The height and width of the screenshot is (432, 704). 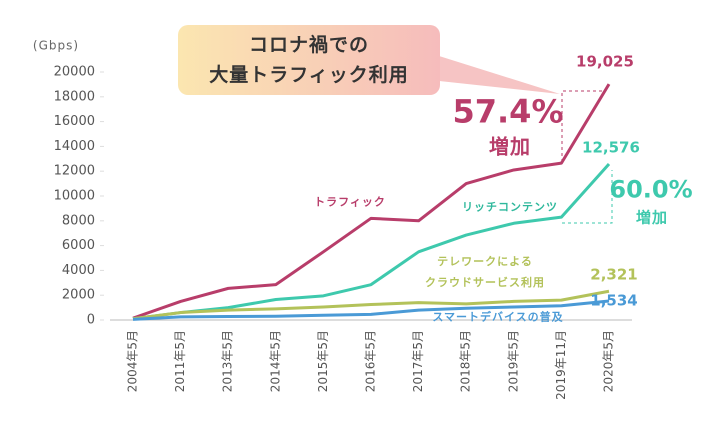 I want to click on annotation: 57.4%, so click(x=508, y=111).